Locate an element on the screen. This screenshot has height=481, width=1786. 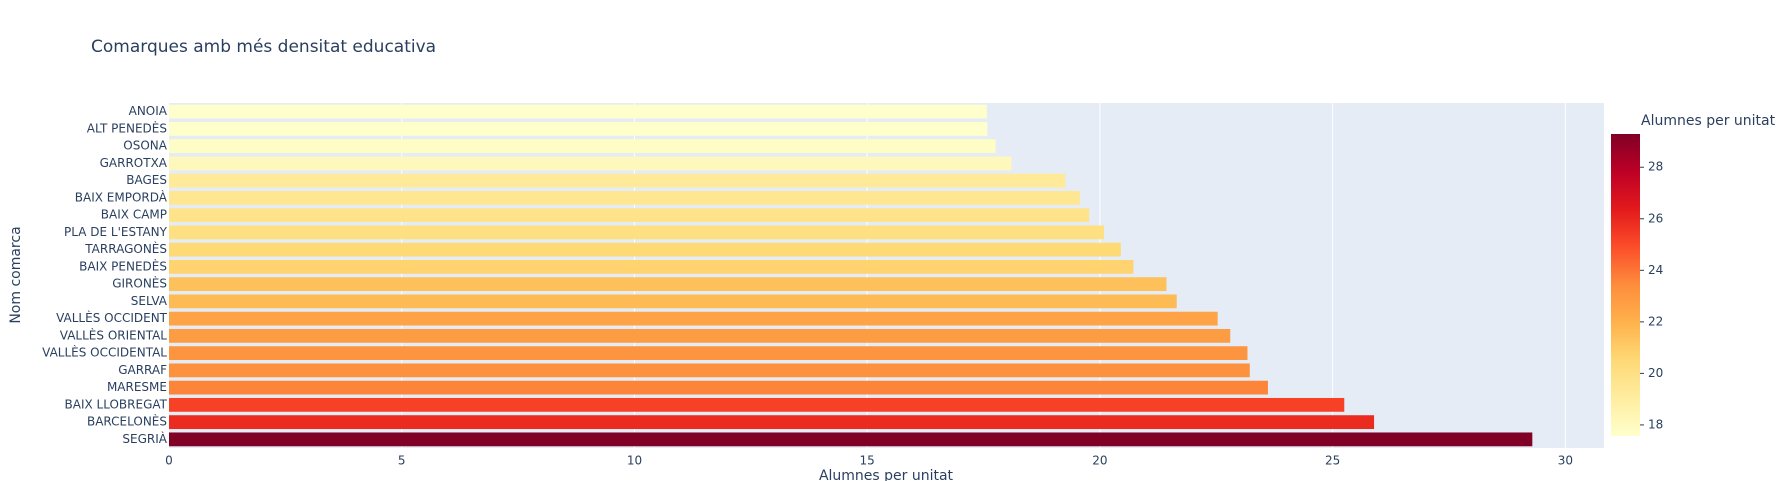
y-tick-label: GIRONÈS is located at coordinates (139, 283).